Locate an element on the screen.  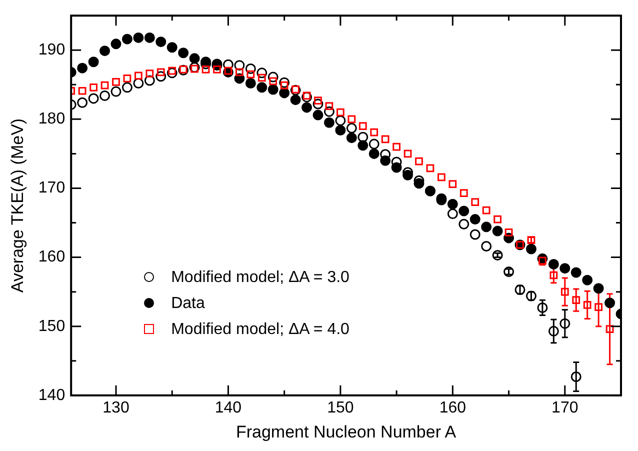
x-tick-label: 140 is located at coordinates (228, 407).